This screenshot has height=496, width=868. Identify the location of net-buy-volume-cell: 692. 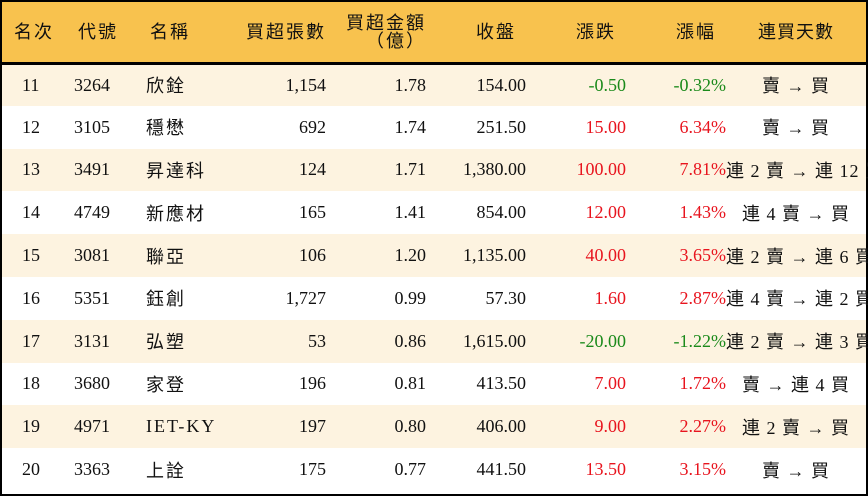
(312, 126).